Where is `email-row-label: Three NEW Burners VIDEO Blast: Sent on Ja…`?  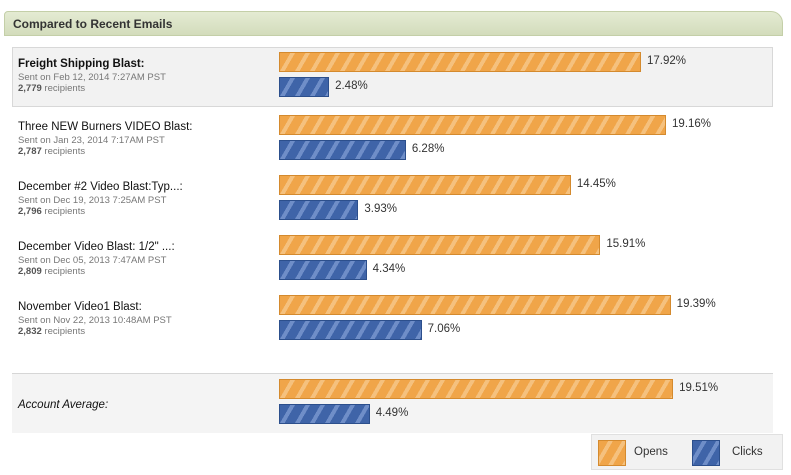
email-row-label: Three NEW Burners VIDEO Blast: Sent on Ja… is located at coordinates (105, 139).